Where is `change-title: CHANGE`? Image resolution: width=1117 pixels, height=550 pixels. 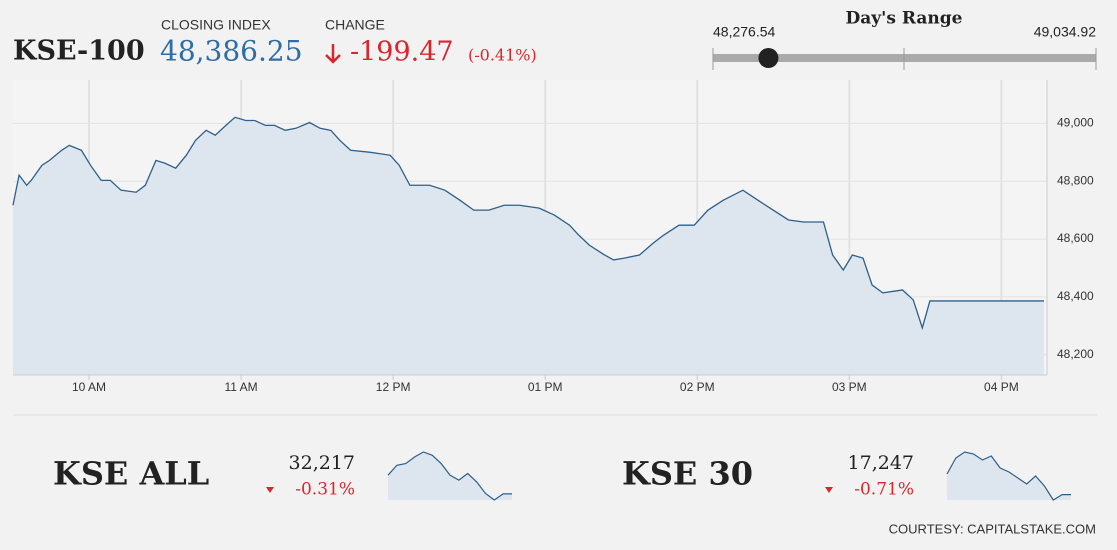
change-title: CHANGE is located at coordinates (355, 25).